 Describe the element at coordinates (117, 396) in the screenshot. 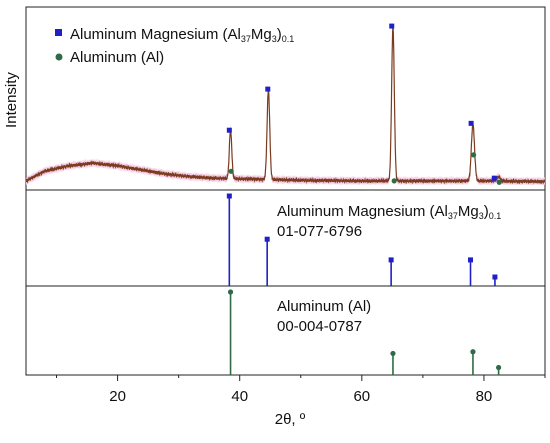

I see `x-tick-label-0: 20` at that location.